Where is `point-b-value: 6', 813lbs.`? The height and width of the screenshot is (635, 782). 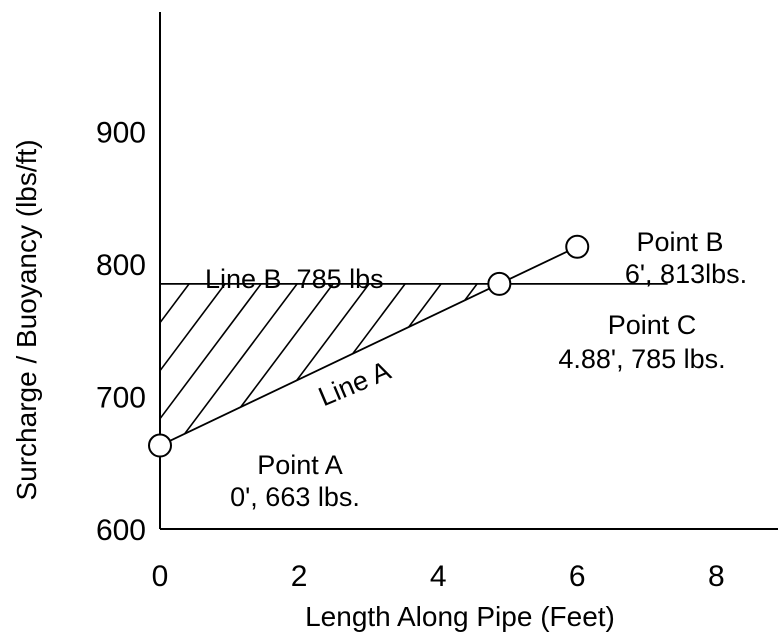 point-b-value: 6', 813lbs. is located at coordinates (686, 274).